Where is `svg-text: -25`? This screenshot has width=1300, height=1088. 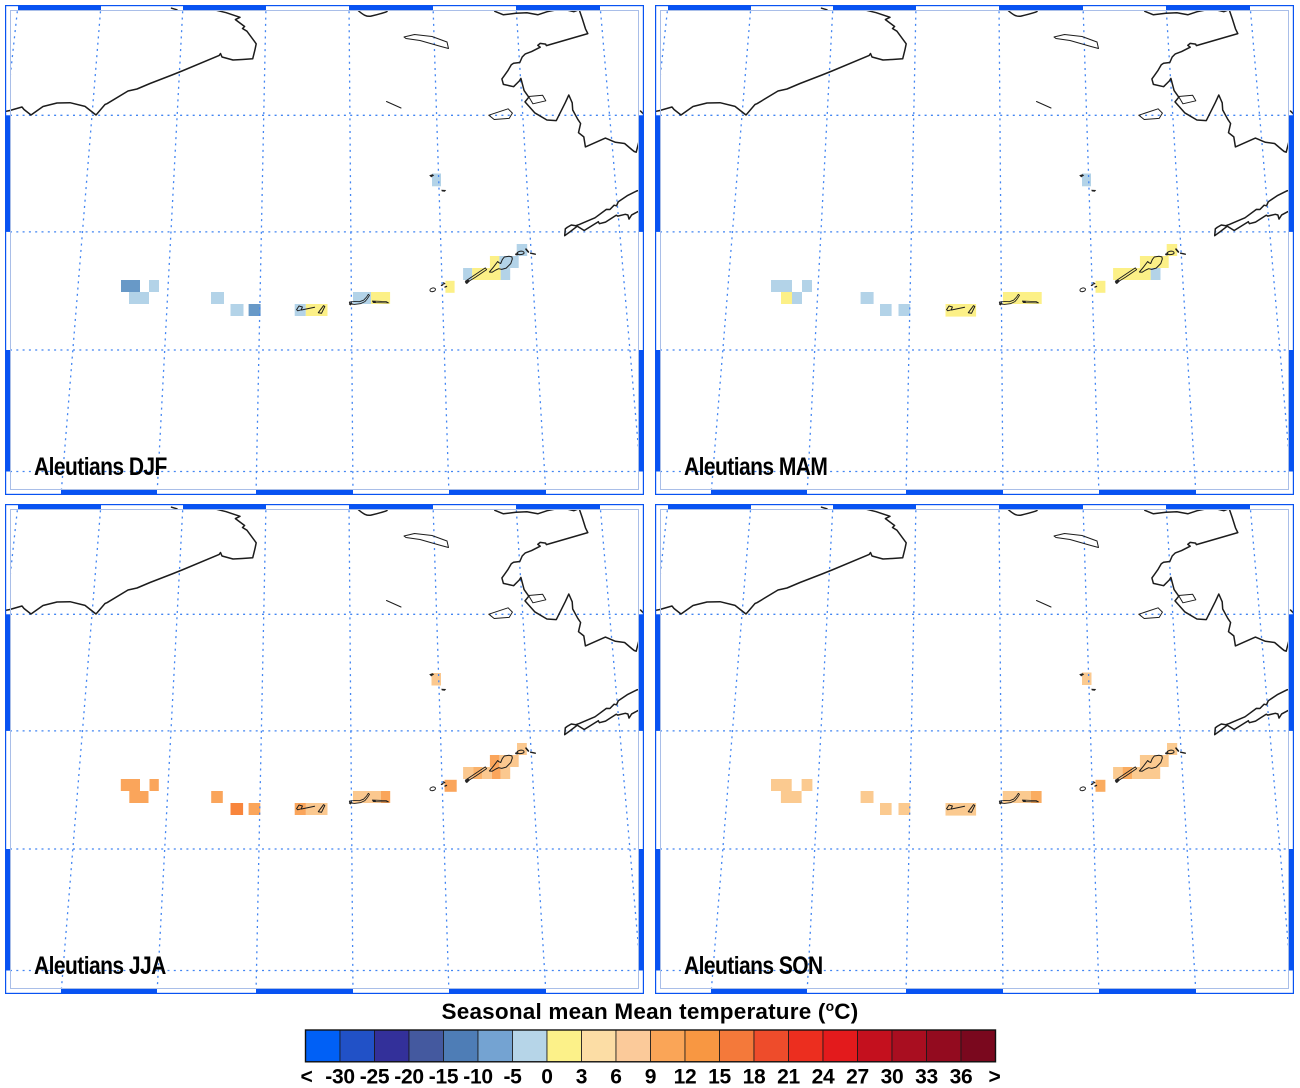
svg-text: -25 is located at coordinates (375, 1077).